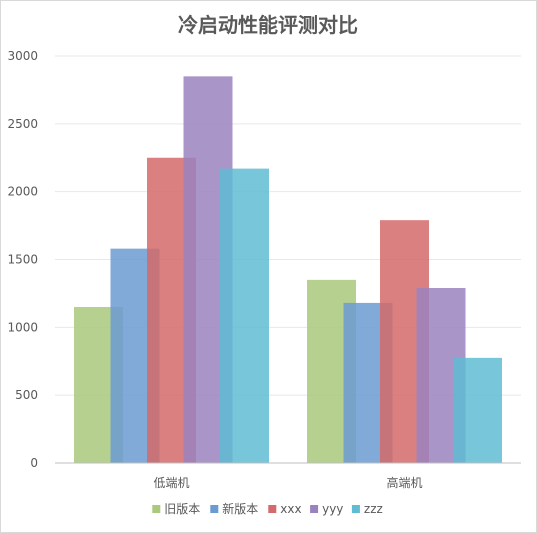 The height and width of the screenshot is (533, 537). I want to click on y-tick-label: 1500, so click(22, 260).